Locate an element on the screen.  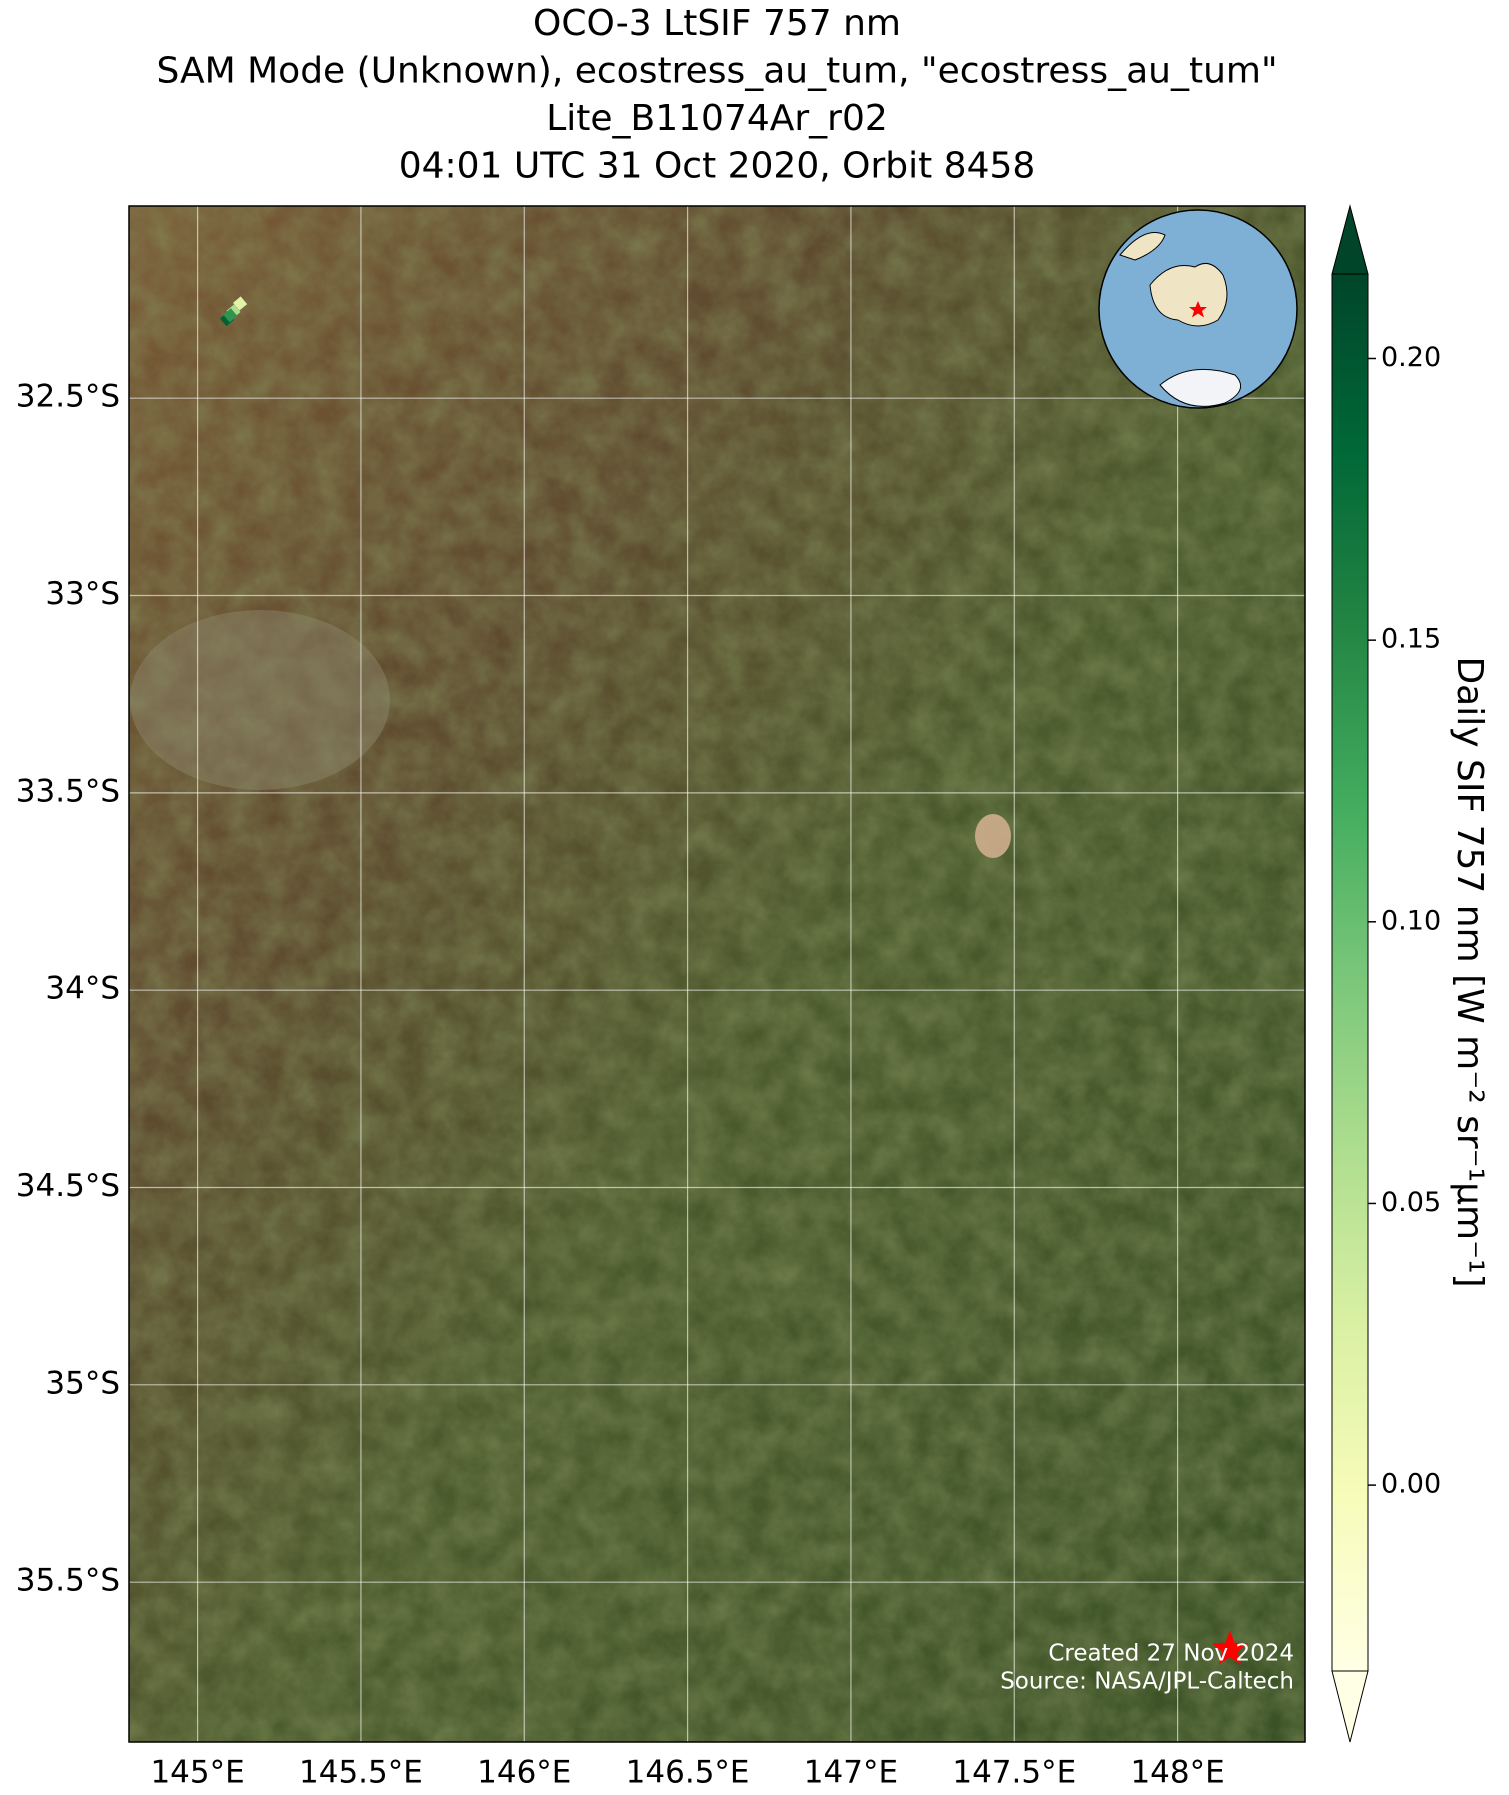
y-tick-label: 35°S is located at coordinates (82, 1383).